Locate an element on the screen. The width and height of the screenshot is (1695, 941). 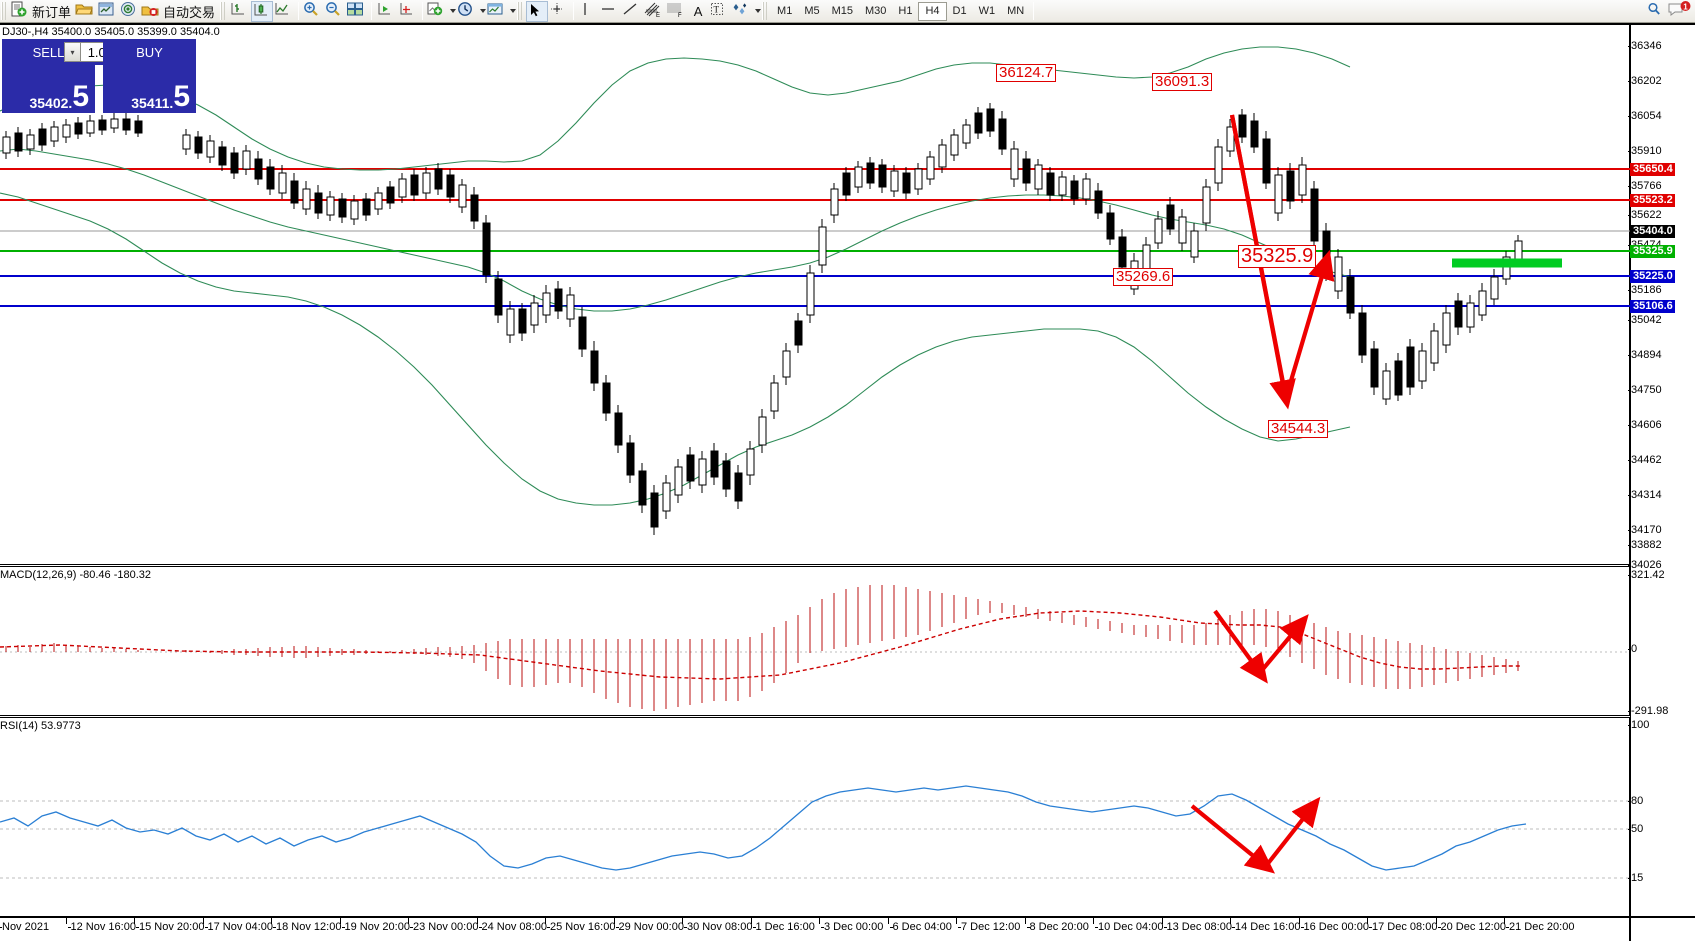
chevron-down-icon: ▾ is located at coordinates (72, 52).